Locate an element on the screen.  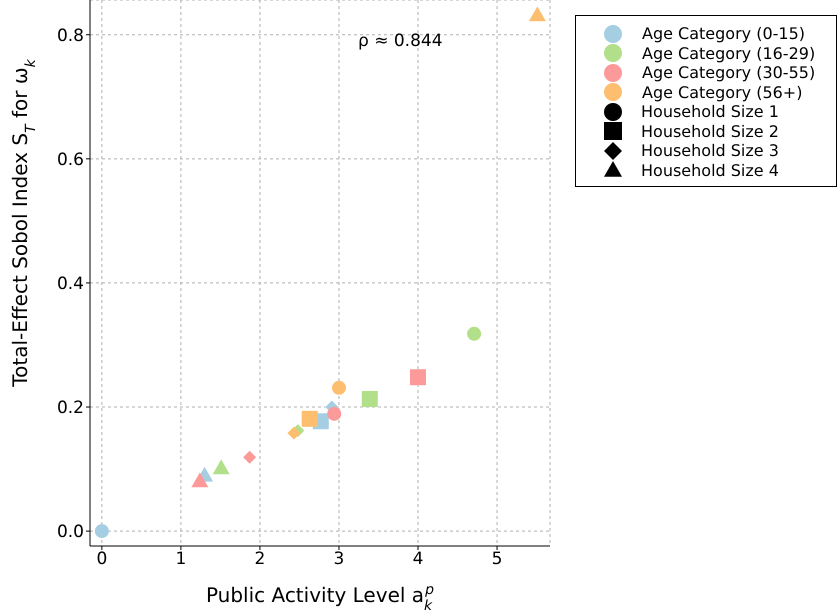
legend-label: Household Size 3 is located at coordinates (710, 150).